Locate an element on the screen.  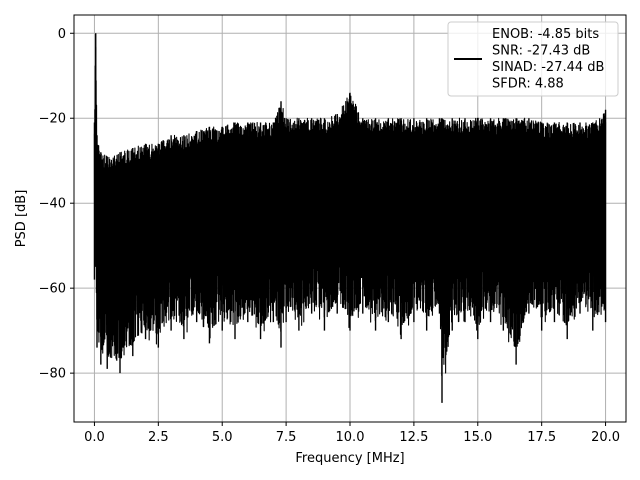
x-tick-label: 20.0 is located at coordinates (605, 437).